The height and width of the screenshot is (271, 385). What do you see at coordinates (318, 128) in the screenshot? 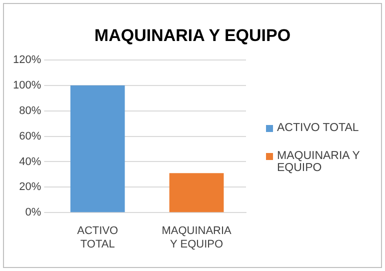
I see `legend-label: ACTIVO TOTAL` at bounding box center [318, 128].